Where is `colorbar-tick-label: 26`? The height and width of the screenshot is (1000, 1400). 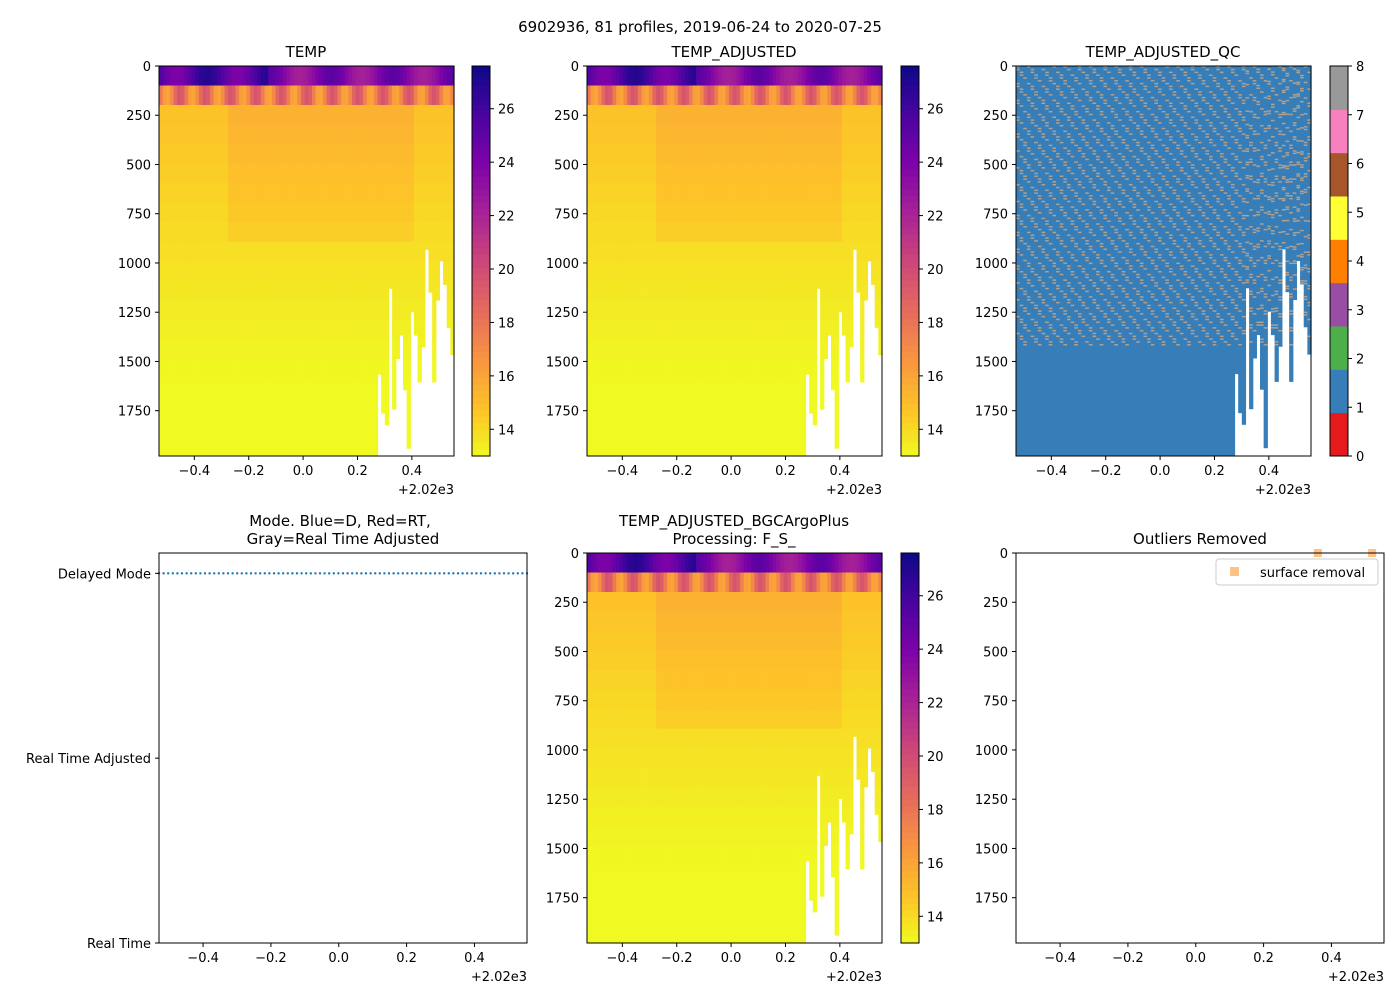 colorbar-tick-label: 26 is located at coordinates (935, 110).